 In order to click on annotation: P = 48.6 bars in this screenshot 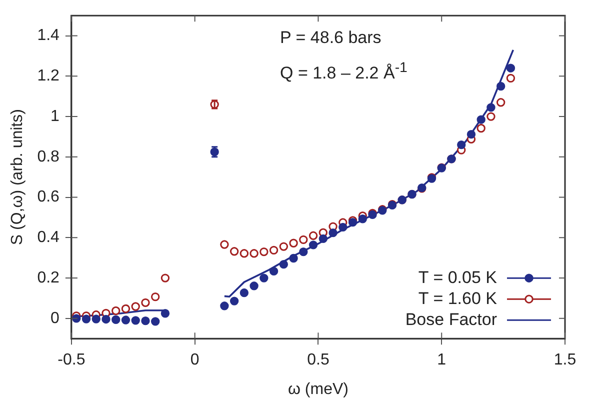, I will do `click(331, 38)`.